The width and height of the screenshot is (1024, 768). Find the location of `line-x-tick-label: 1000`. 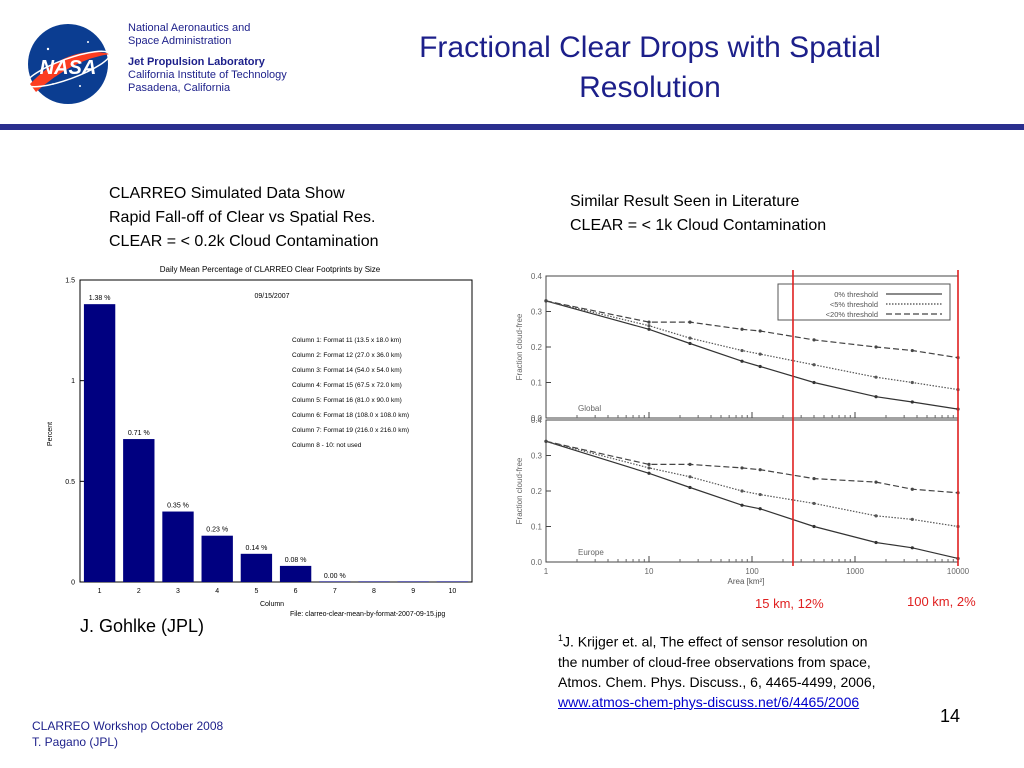

line-x-tick-label: 1000 is located at coordinates (855, 571).